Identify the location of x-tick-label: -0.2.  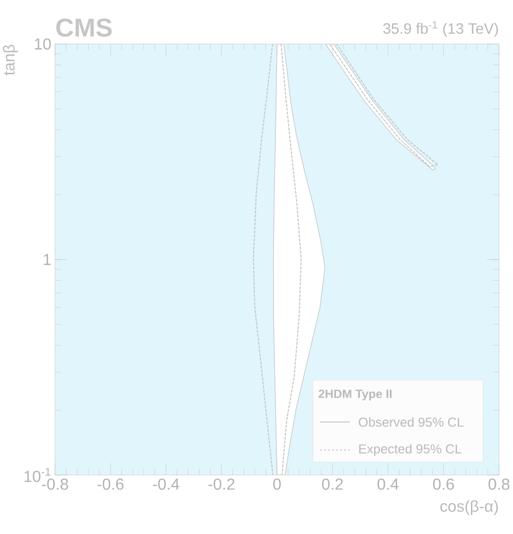
(221, 484).